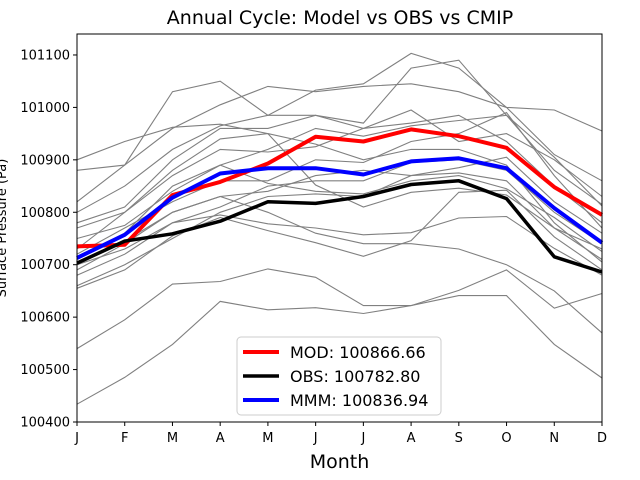  I want to click on x-tick-label: O, so click(506, 438).